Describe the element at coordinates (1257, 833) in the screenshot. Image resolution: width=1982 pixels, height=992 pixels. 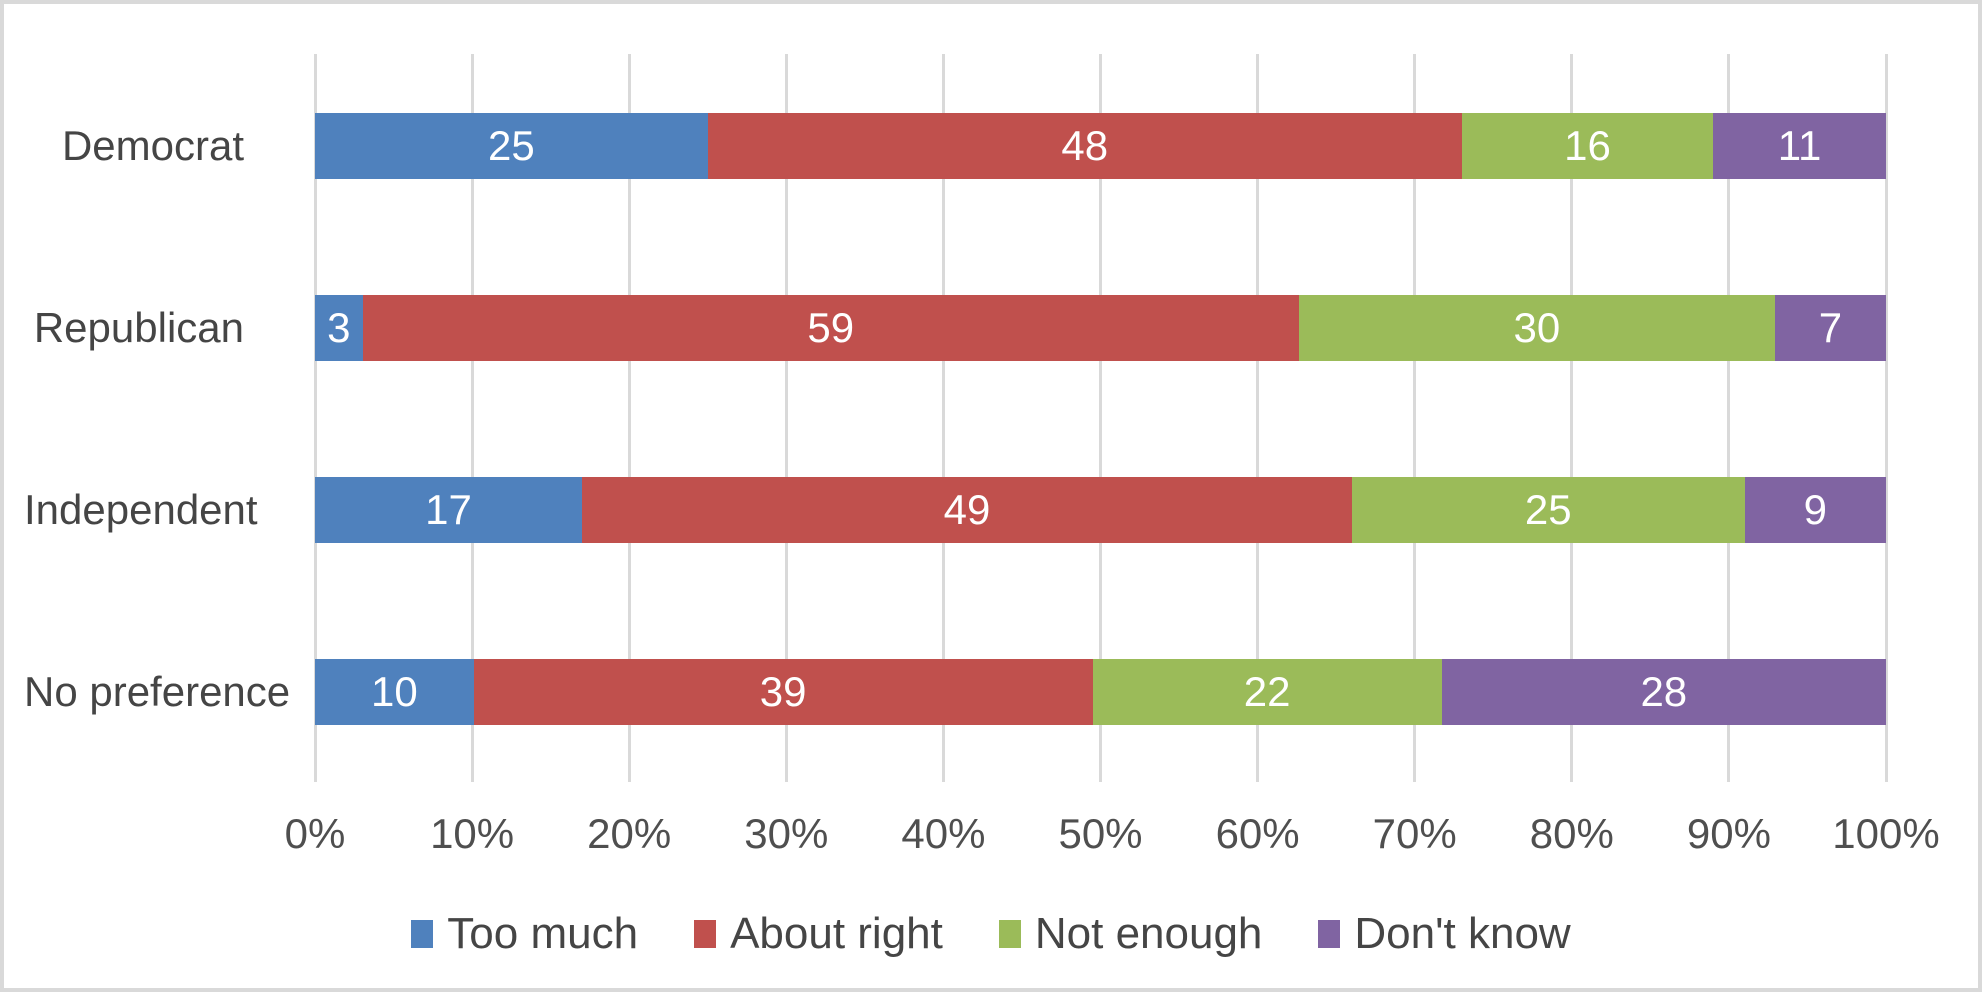
I see `x-tick-label: 60%` at that location.